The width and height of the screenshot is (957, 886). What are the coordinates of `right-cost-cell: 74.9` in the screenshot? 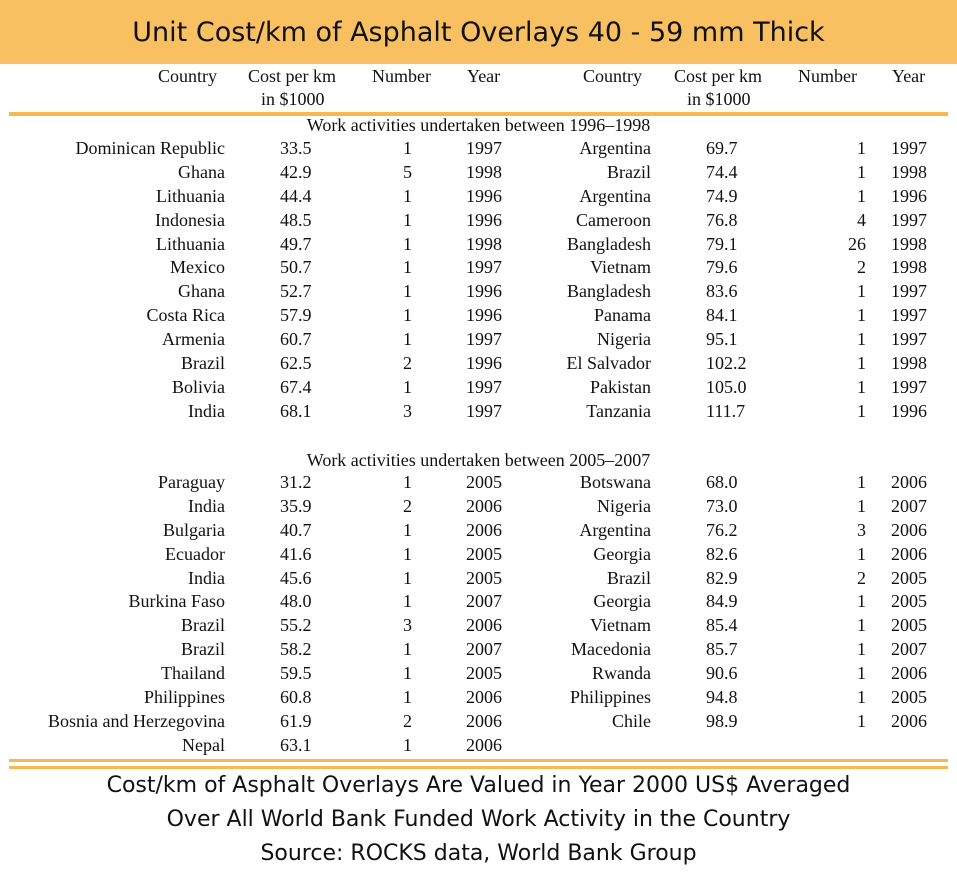 It's located at (722, 195).